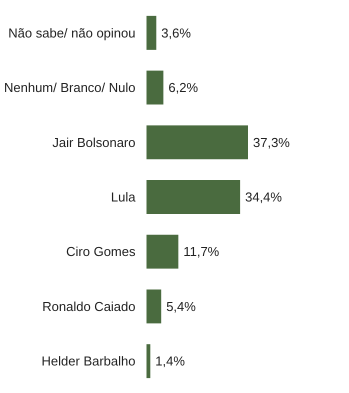  I want to click on data-label: 37,3%, so click(271, 142).